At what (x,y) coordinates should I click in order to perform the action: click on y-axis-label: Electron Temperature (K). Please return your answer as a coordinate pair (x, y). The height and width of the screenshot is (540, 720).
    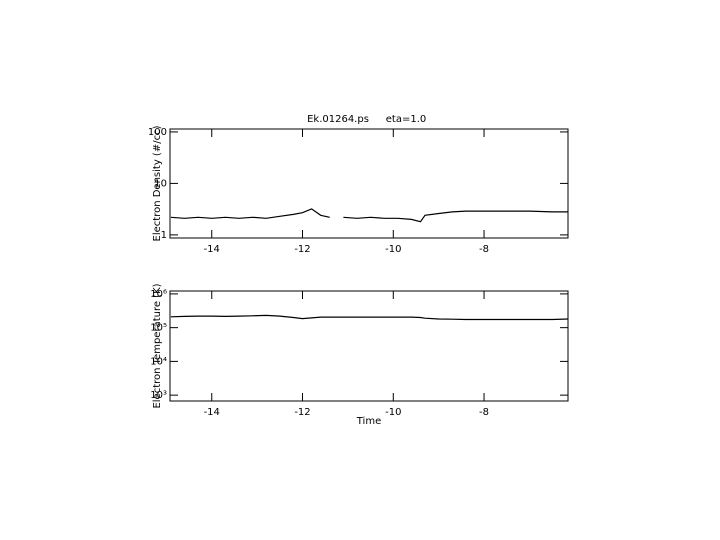
    Looking at the image, I should click on (157, 345).